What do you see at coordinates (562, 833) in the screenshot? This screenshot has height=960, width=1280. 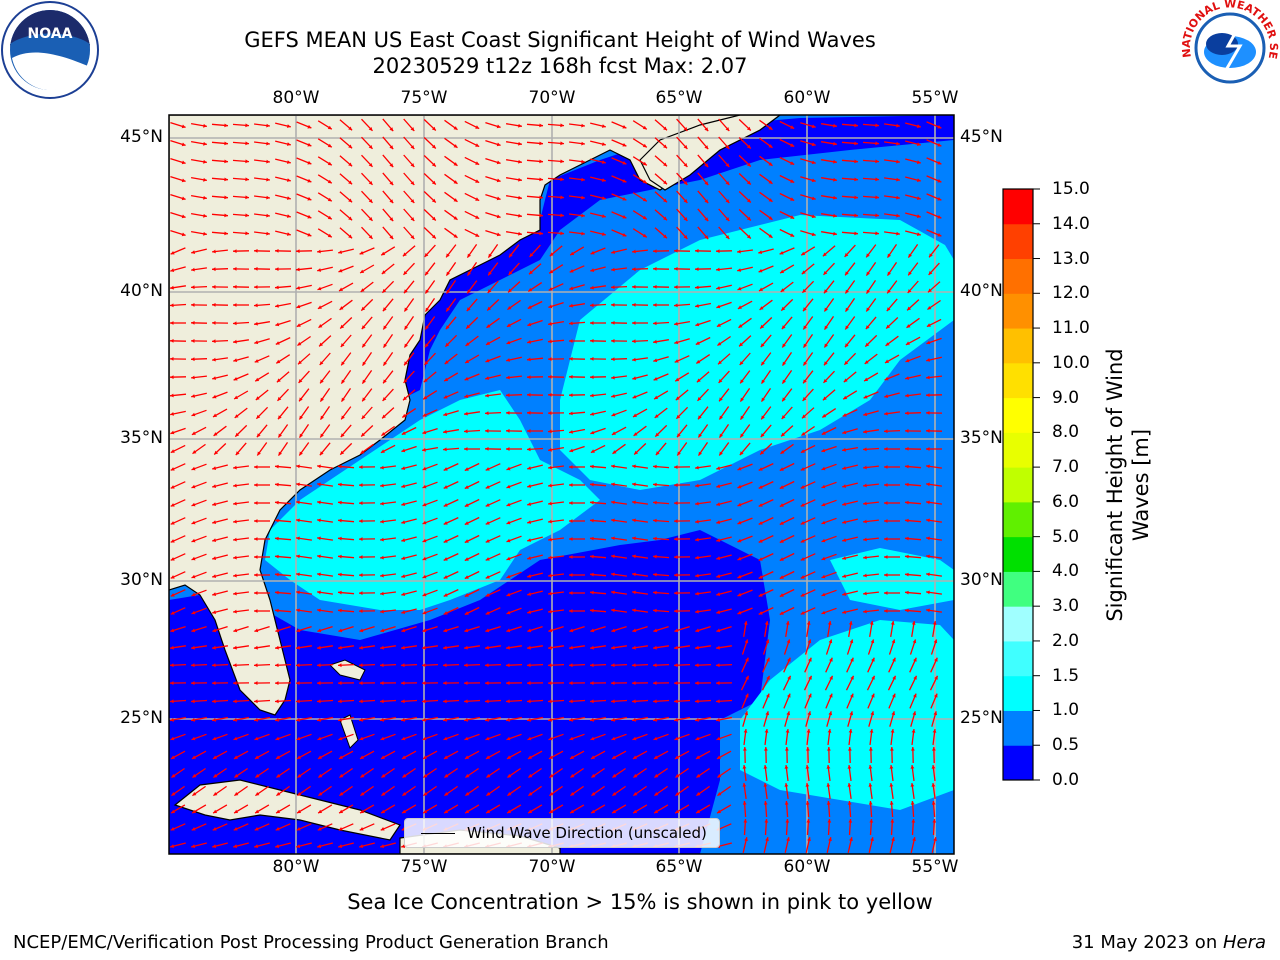 I see `map-legend: Wind Wave Direction (unscaled)` at bounding box center [562, 833].